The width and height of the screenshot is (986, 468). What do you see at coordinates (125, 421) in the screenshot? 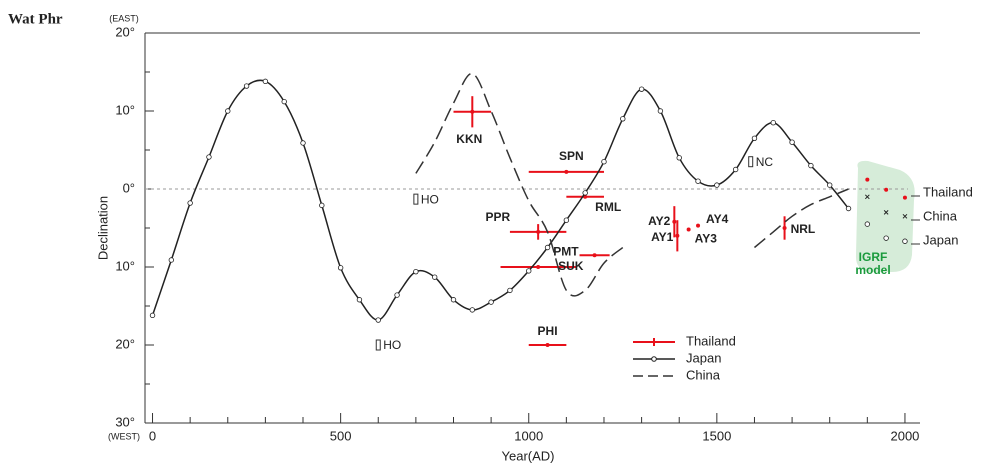
I see `y-tick-label: 30°` at bounding box center [125, 421].